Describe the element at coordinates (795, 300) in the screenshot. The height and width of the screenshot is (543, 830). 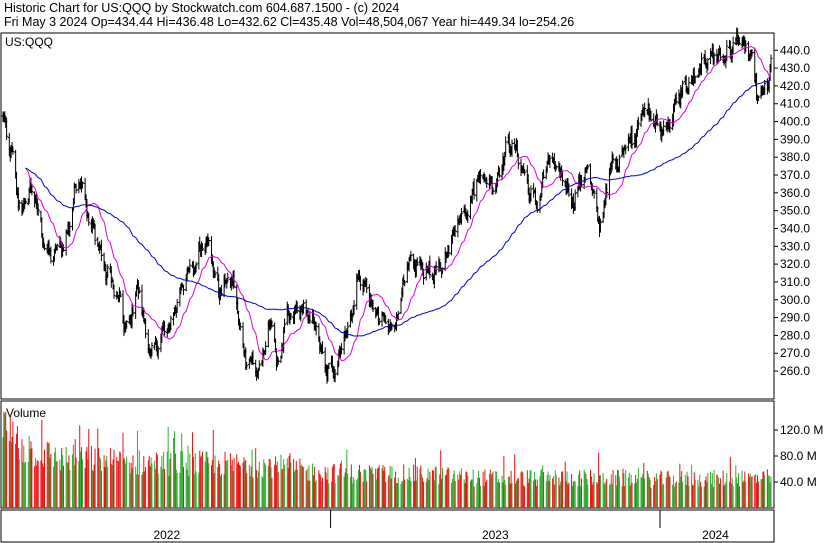
I see `price-tick-label: 300.0` at that location.